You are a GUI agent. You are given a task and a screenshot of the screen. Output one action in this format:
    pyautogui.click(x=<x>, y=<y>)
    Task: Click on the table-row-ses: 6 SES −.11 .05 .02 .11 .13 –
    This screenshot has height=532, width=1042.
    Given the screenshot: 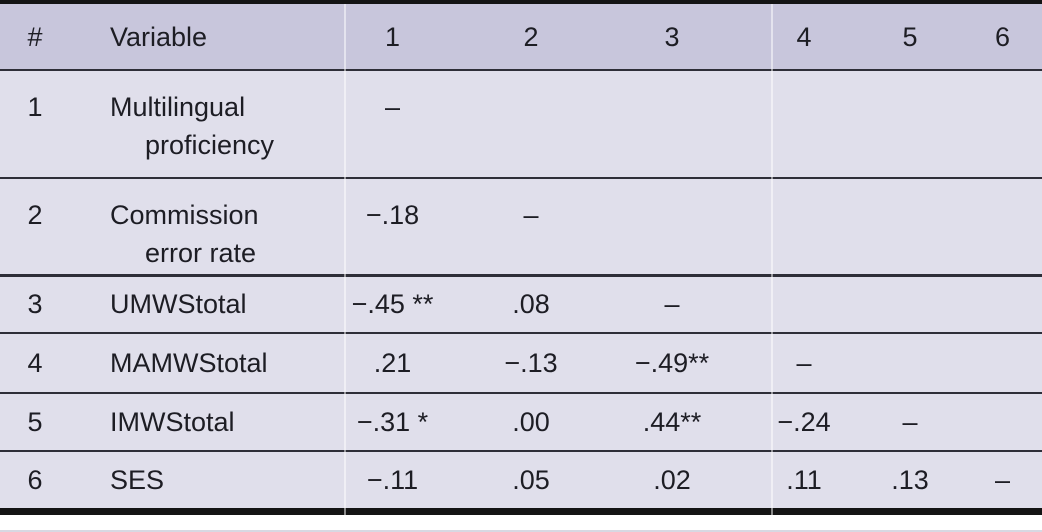 What is the action you would take?
    pyautogui.click(x=521, y=481)
    